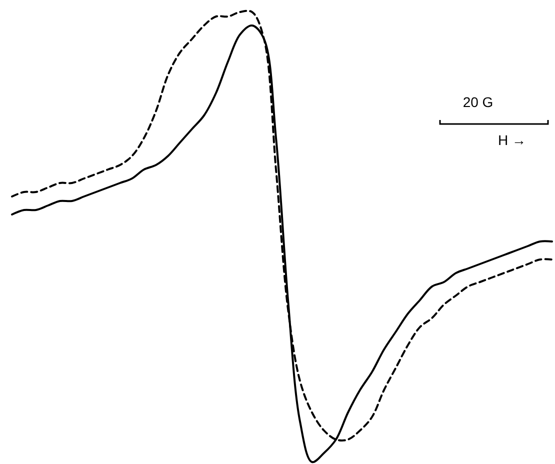  What do you see at coordinates (478, 102) in the screenshot?
I see `annotation: 20 G` at bounding box center [478, 102].